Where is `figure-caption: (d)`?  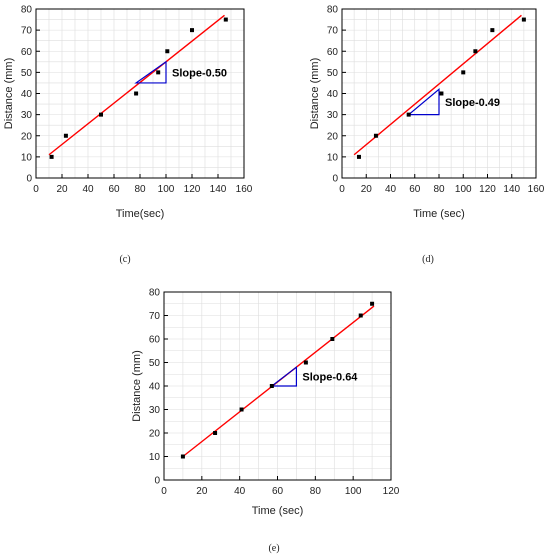 figure-caption: (d) is located at coordinates (428, 259).